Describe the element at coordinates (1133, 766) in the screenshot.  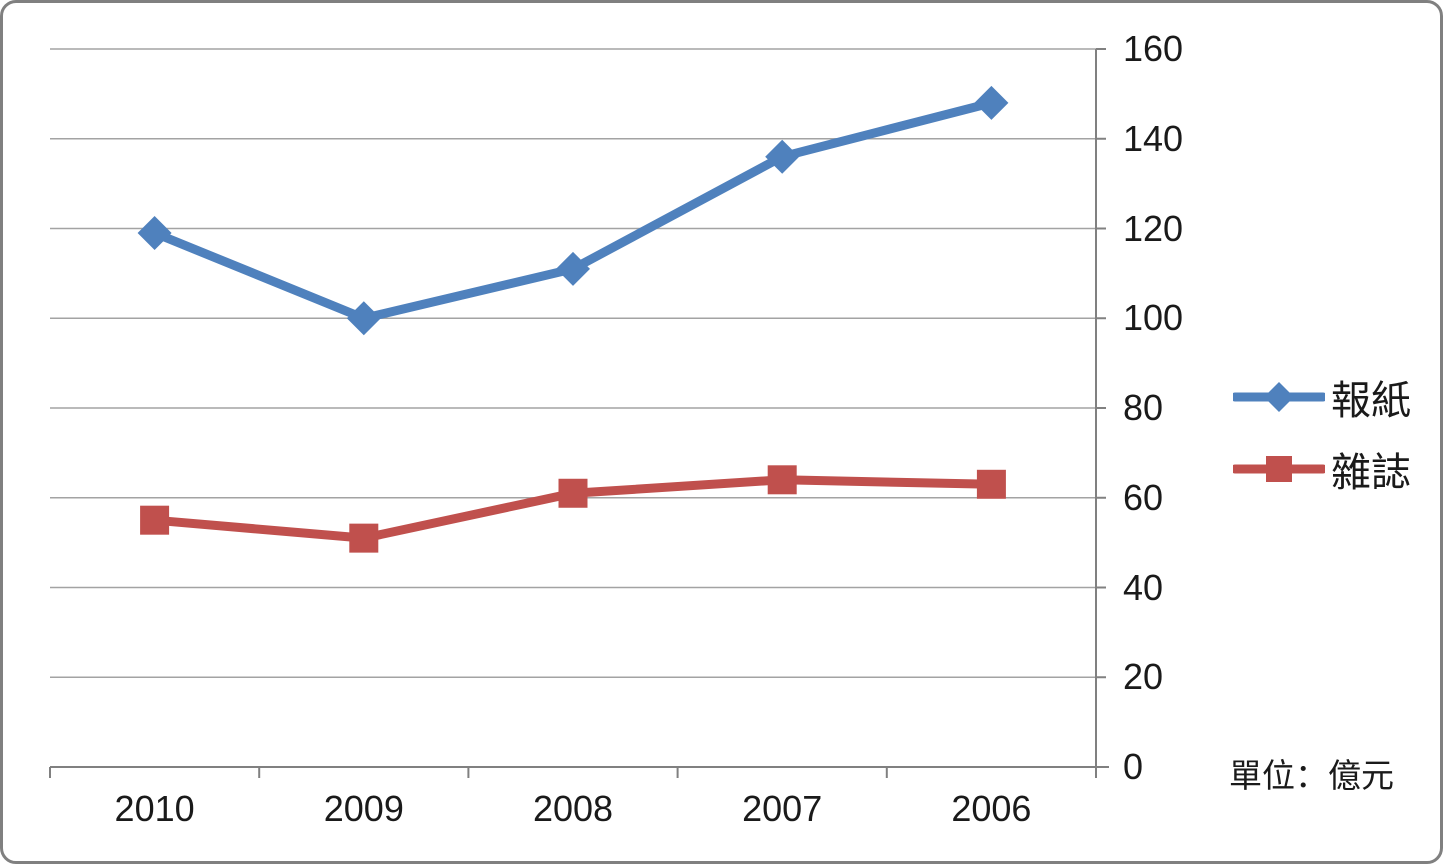
I see `y-axis-tick-label: 0` at that location.